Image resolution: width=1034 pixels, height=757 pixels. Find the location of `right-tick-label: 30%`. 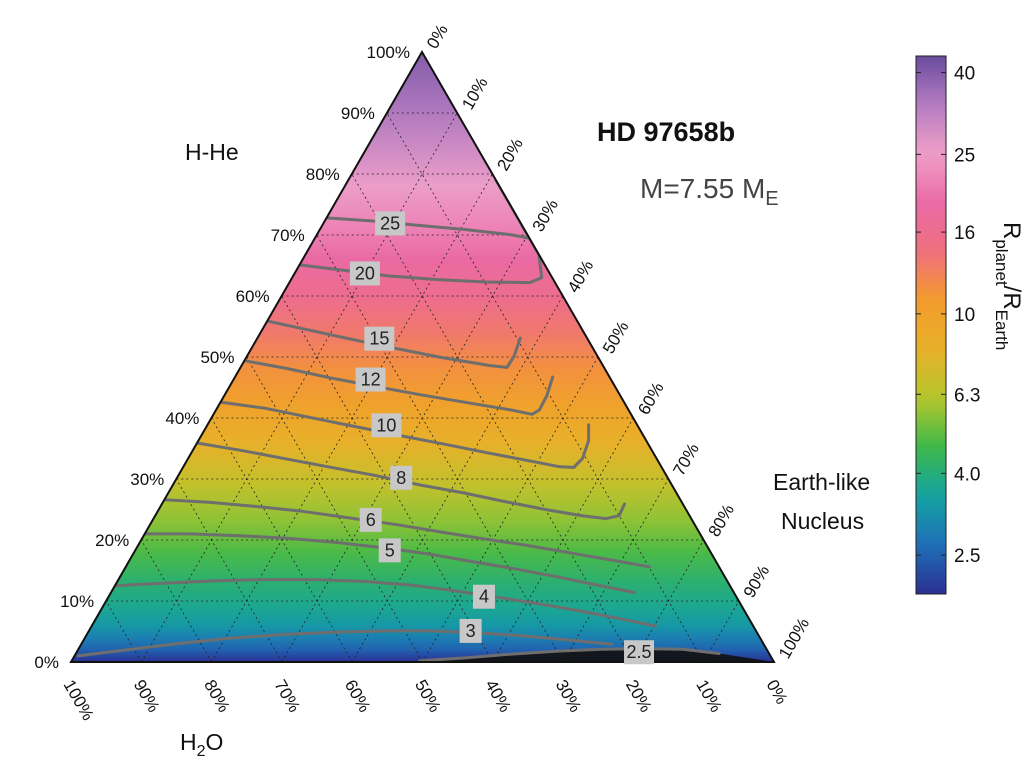

right-tick-label: 30% is located at coordinates (545, 215).